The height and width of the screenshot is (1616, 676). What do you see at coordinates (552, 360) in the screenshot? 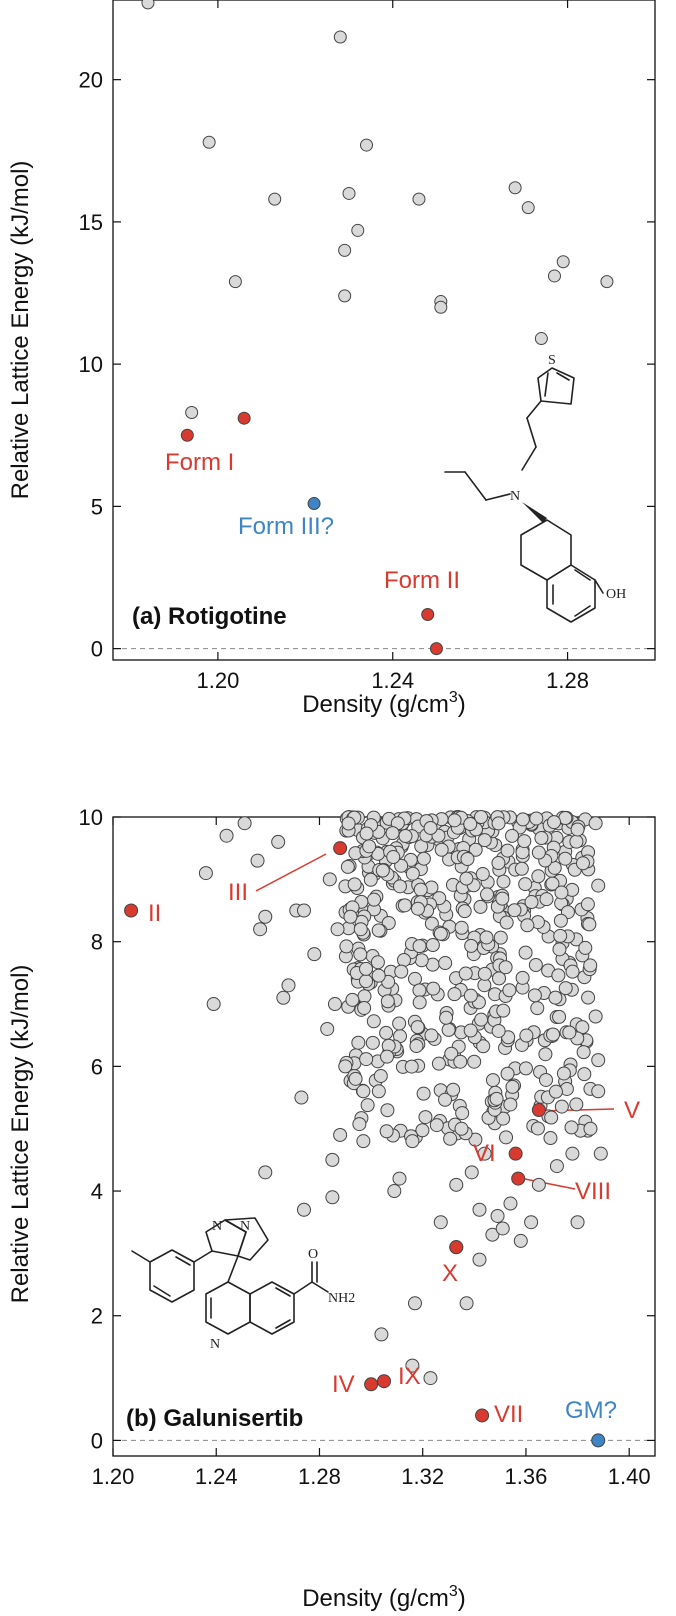
I see `sulfur-label: S` at bounding box center [552, 360].